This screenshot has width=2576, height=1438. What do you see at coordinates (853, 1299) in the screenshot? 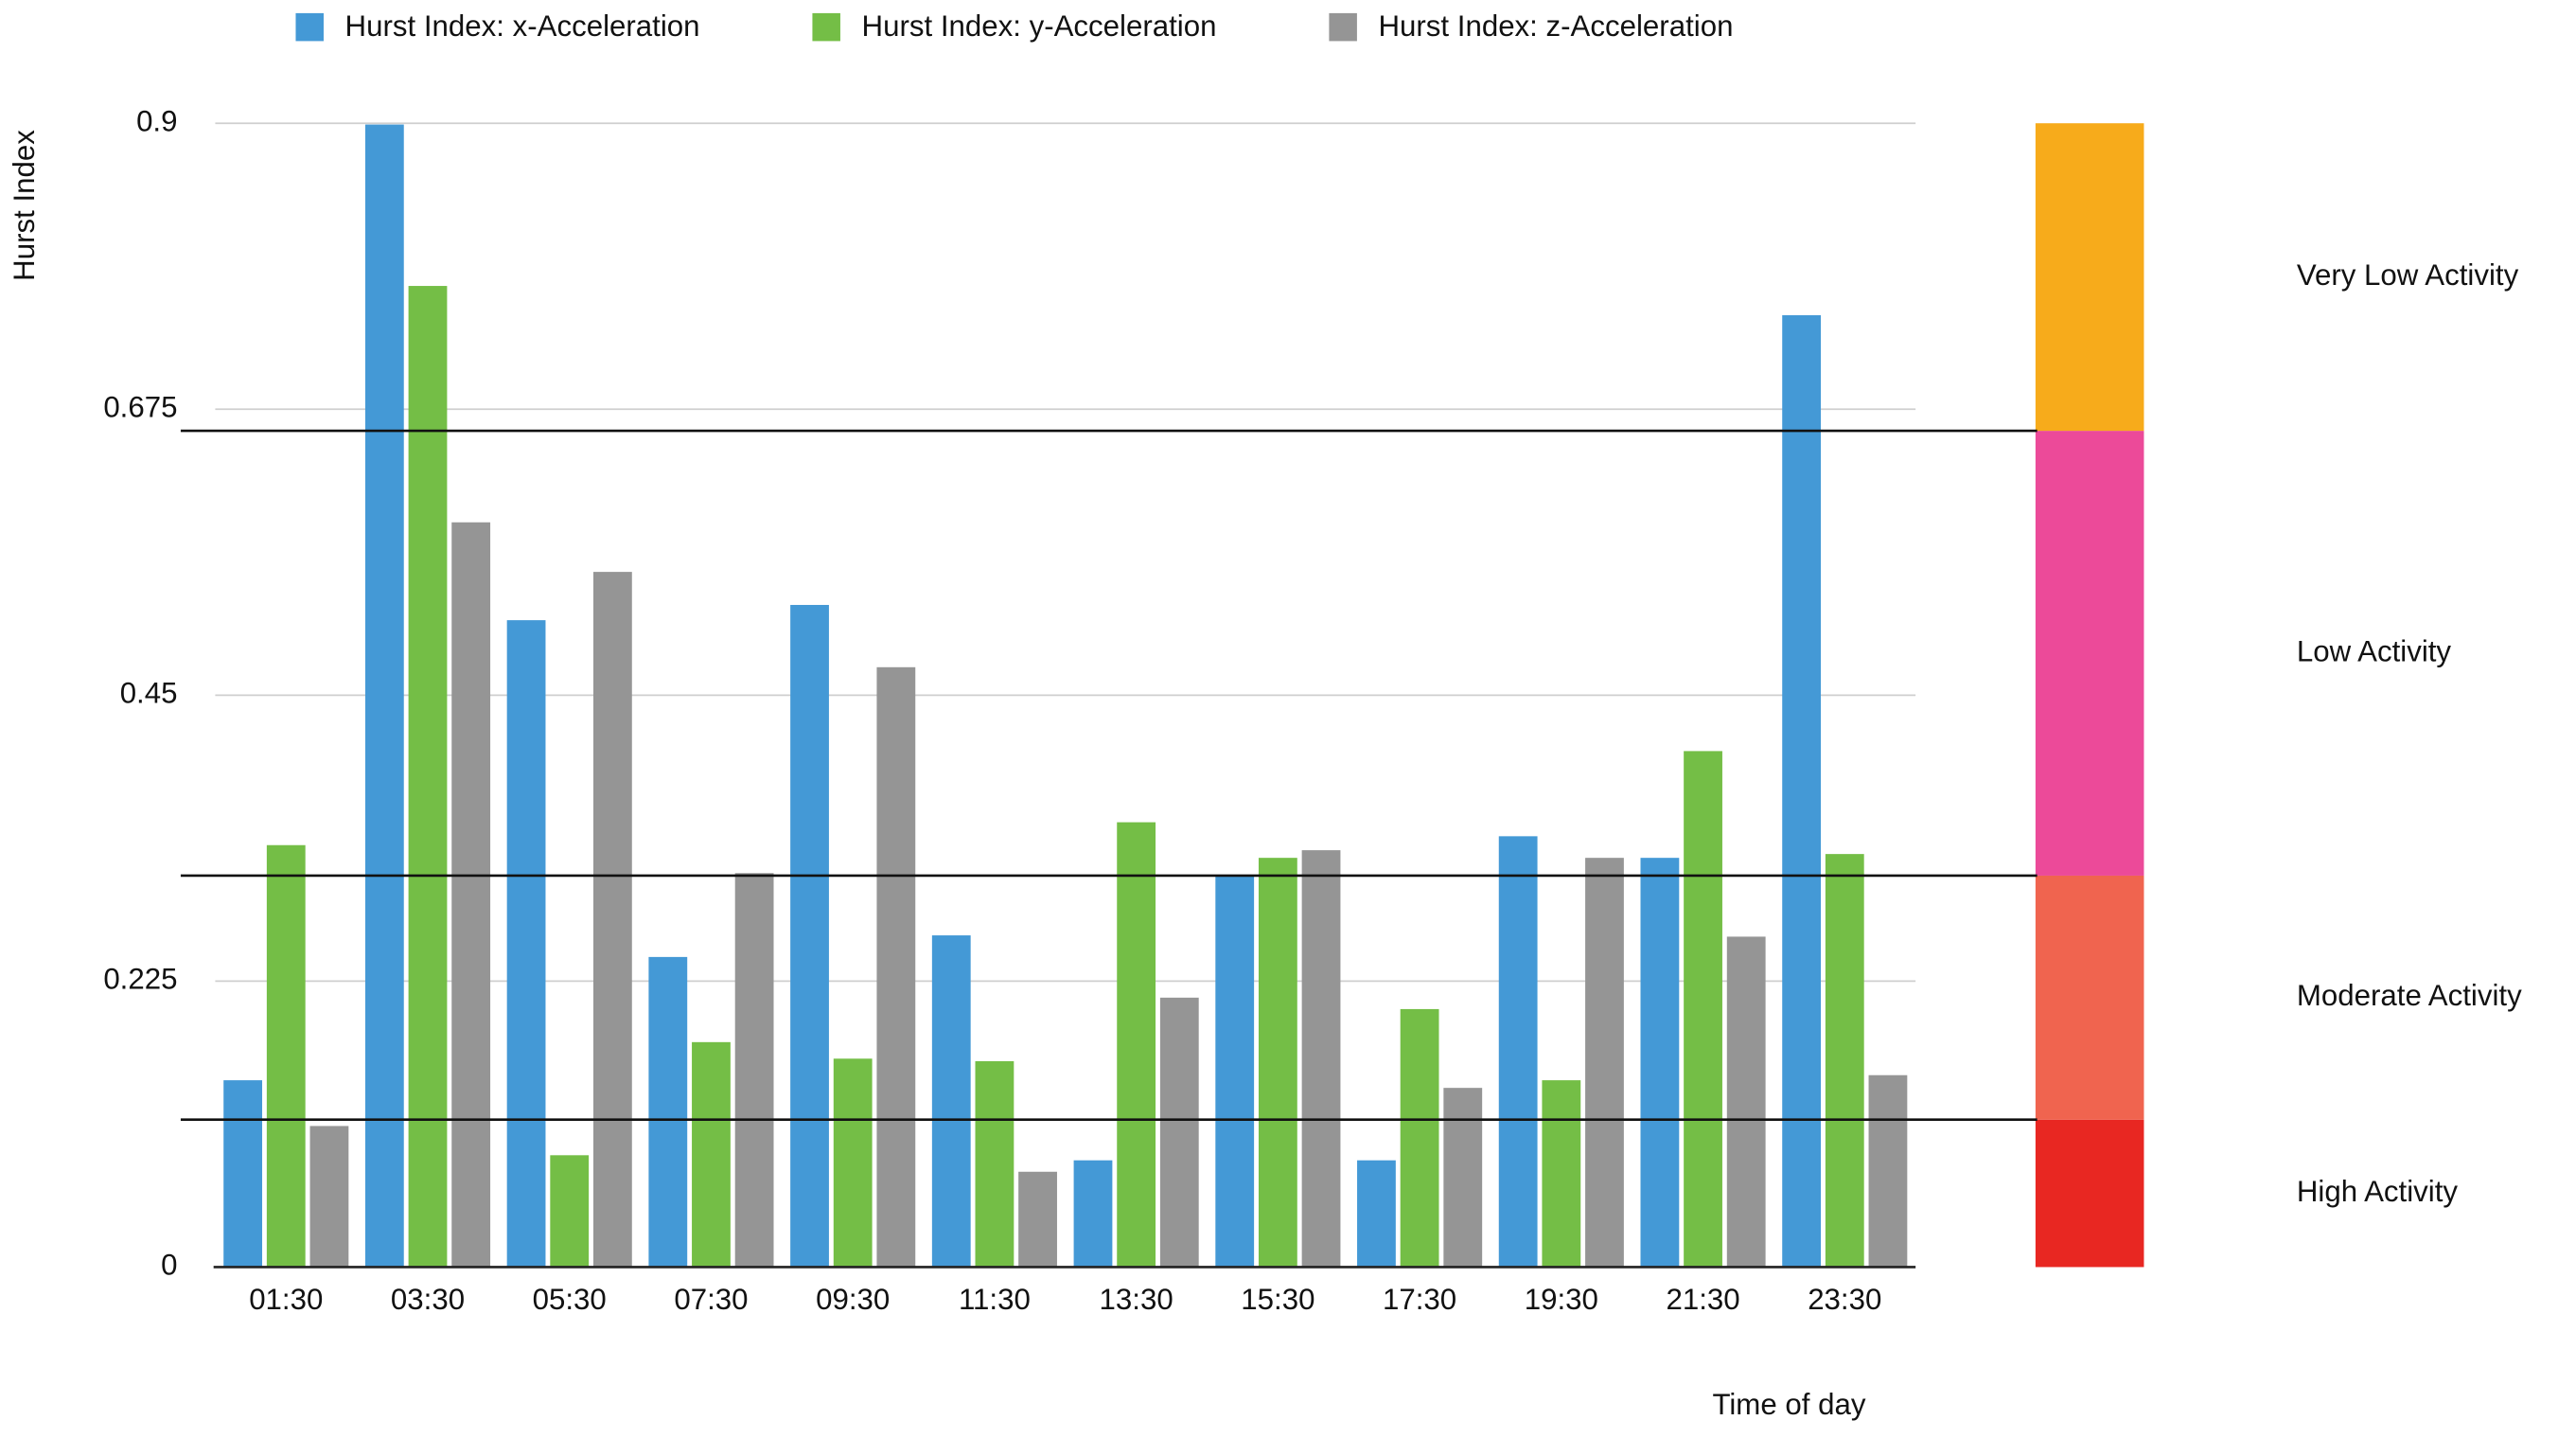
I see `x-tick-label: 09:30` at bounding box center [853, 1299].